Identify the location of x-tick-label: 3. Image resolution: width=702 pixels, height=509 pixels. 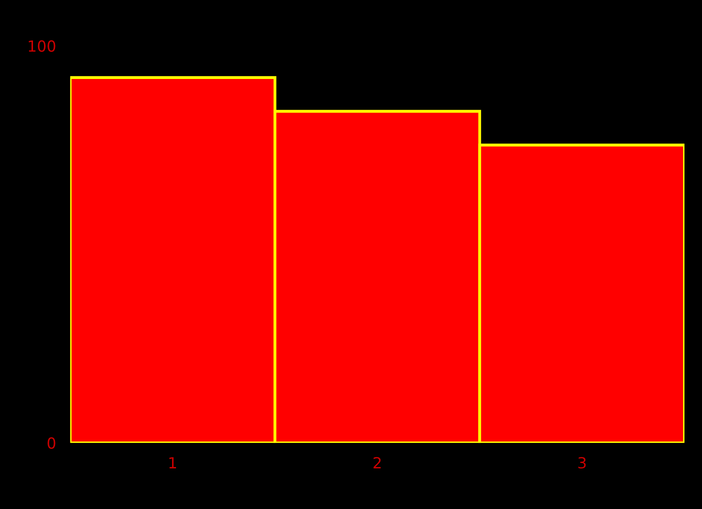
(582, 462).